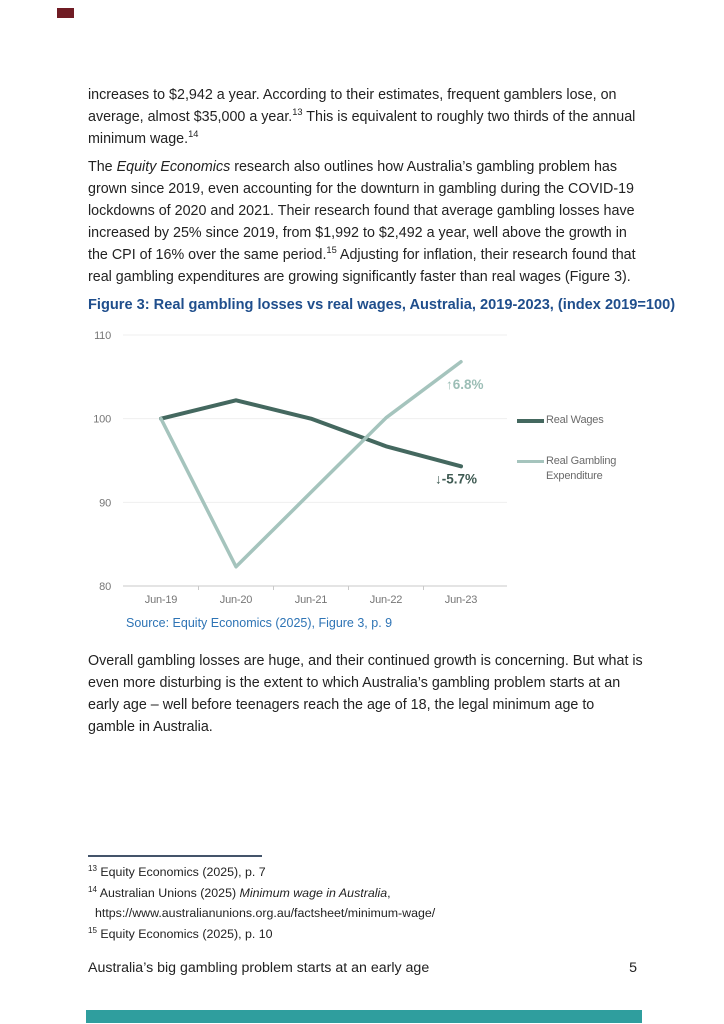  Describe the element at coordinates (65, 13) in the screenshot. I see `top-left-brand-mark` at that location.